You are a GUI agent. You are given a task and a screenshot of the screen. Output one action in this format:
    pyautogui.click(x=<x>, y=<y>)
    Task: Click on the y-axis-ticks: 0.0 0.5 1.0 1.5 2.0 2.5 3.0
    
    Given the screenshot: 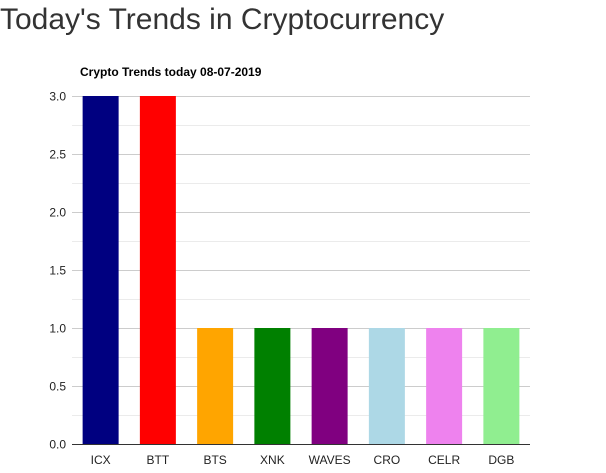 What is the action you would take?
    pyautogui.click(x=57, y=271)
    